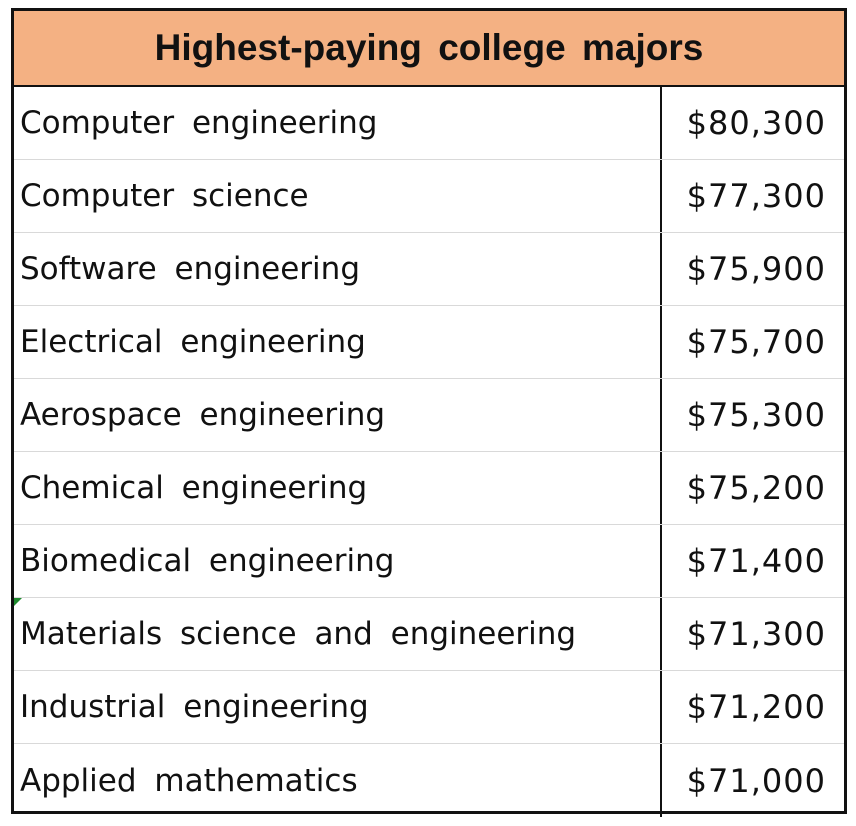  What do you see at coordinates (429, 123) in the screenshot?
I see `table-row: Computer engineering $80,300` at bounding box center [429, 123].